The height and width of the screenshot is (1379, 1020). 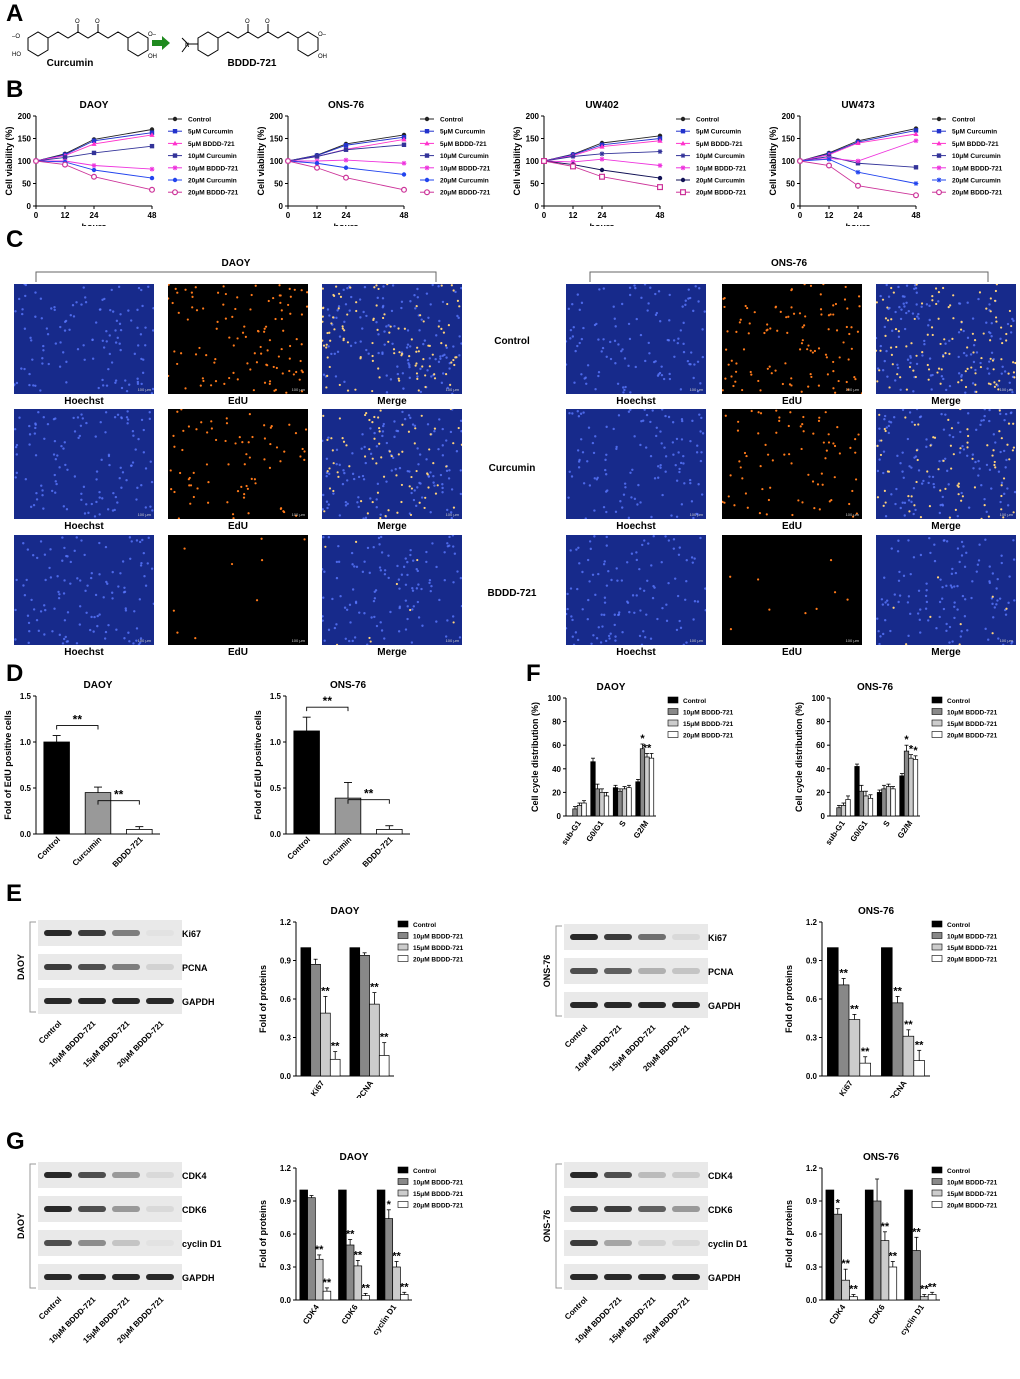 What do you see at coordinates (430, 1193) in the screenshot?
I see `legend-item-15-m-bddd-721: 15μM BDDD-721` at bounding box center [430, 1193].